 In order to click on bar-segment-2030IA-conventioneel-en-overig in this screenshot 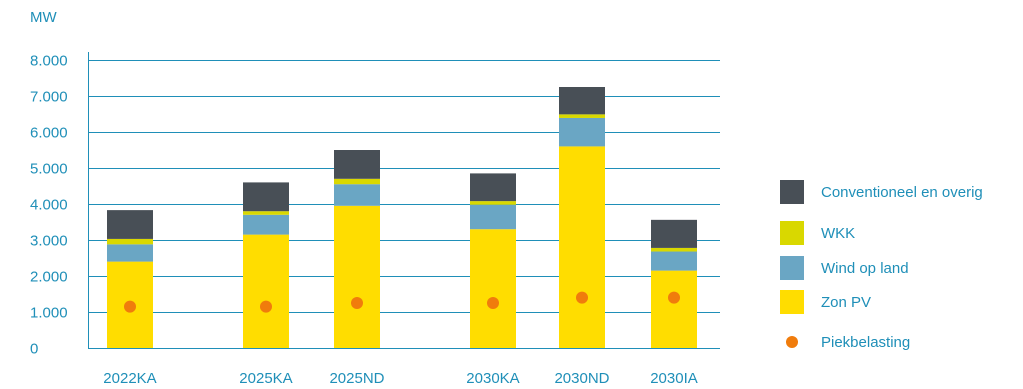, I will do `click(674, 233)`.